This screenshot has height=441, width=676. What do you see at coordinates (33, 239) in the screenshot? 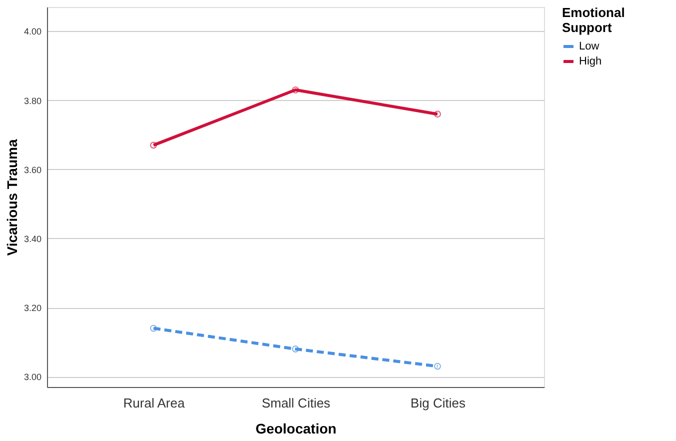
I see `y-tick-label: 3.40` at bounding box center [33, 239].